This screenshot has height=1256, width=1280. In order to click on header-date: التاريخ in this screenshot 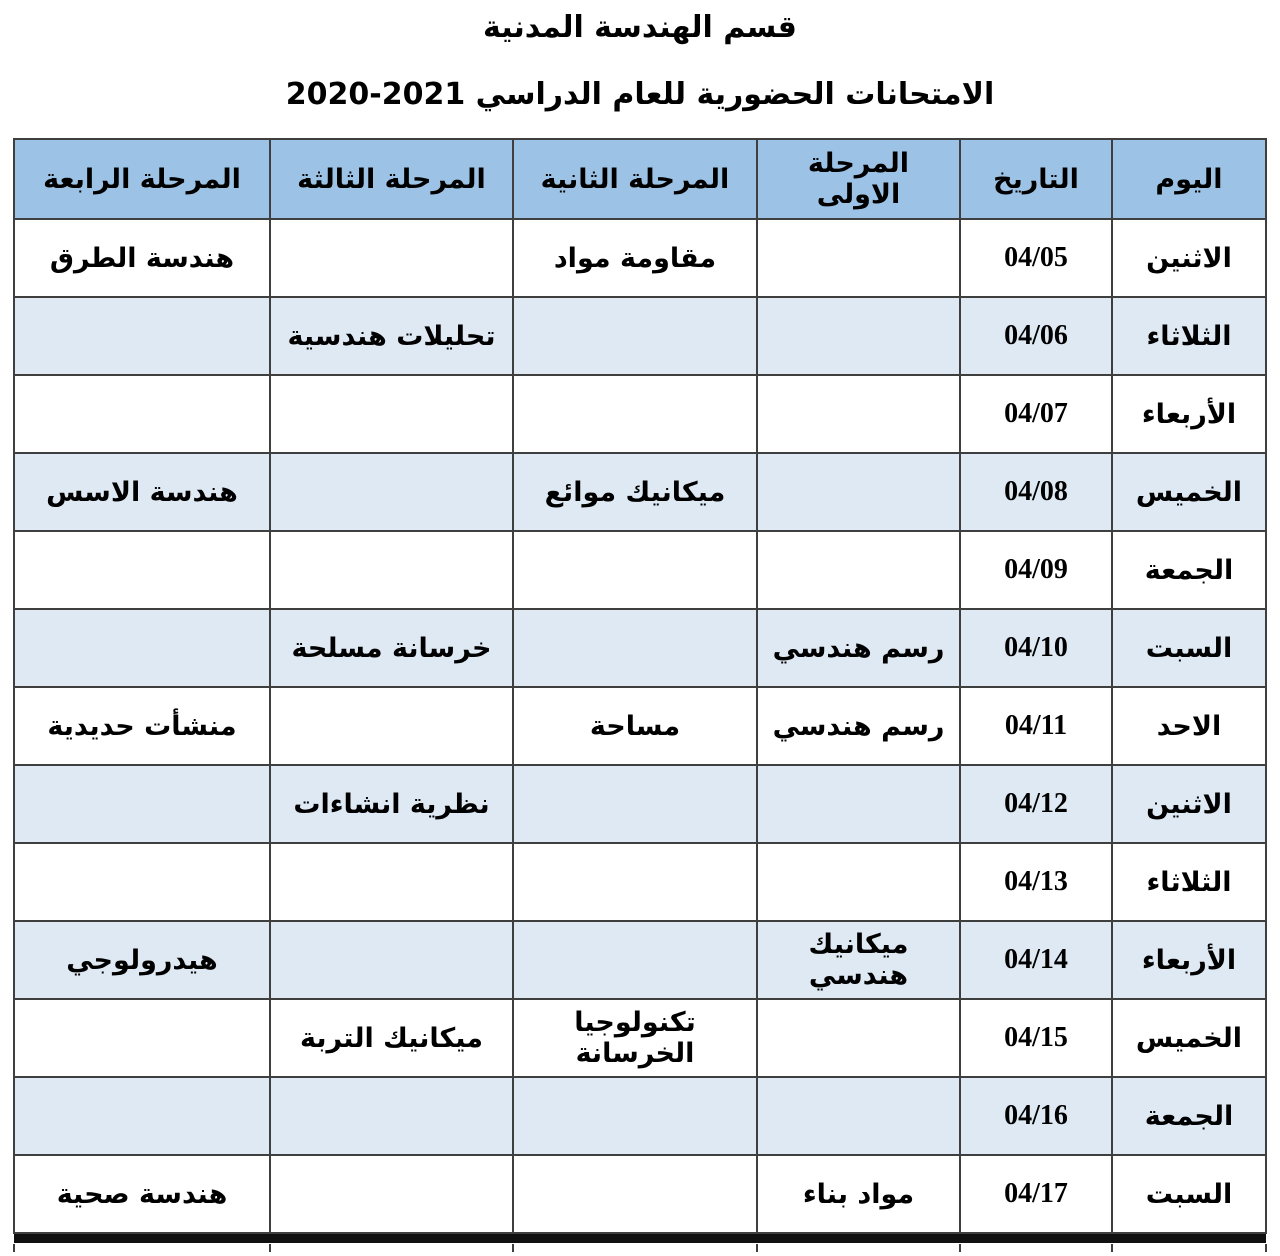, I will do `click(1036, 179)`.